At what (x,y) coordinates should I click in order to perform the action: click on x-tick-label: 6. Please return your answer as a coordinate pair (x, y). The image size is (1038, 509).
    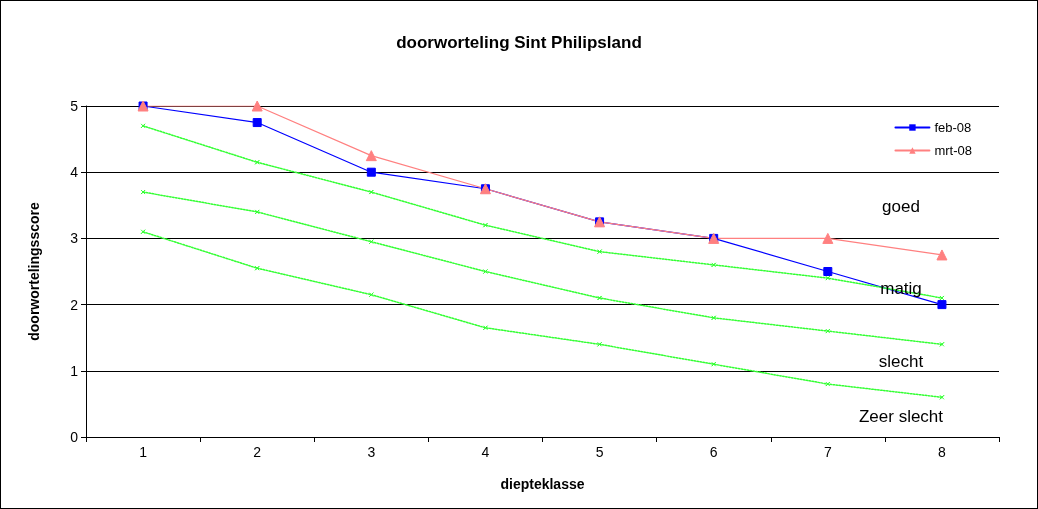
    Looking at the image, I should click on (713, 452).